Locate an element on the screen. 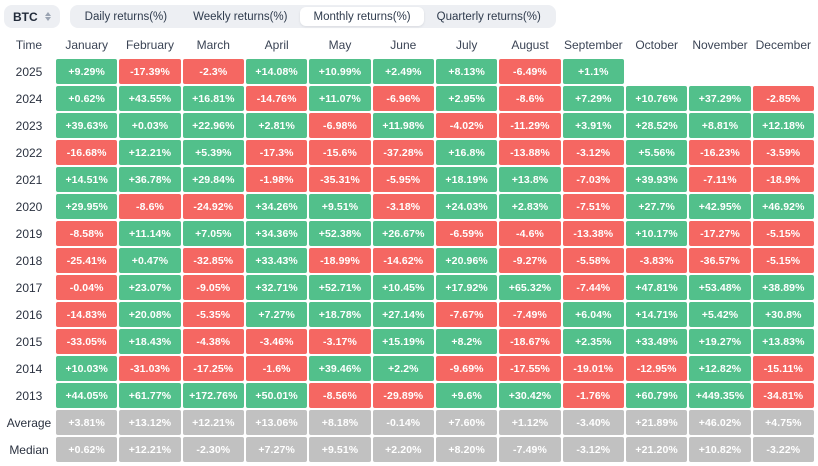 The width and height of the screenshot is (818, 466). return-cell: +6.04% is located at coordinates (593, 314).